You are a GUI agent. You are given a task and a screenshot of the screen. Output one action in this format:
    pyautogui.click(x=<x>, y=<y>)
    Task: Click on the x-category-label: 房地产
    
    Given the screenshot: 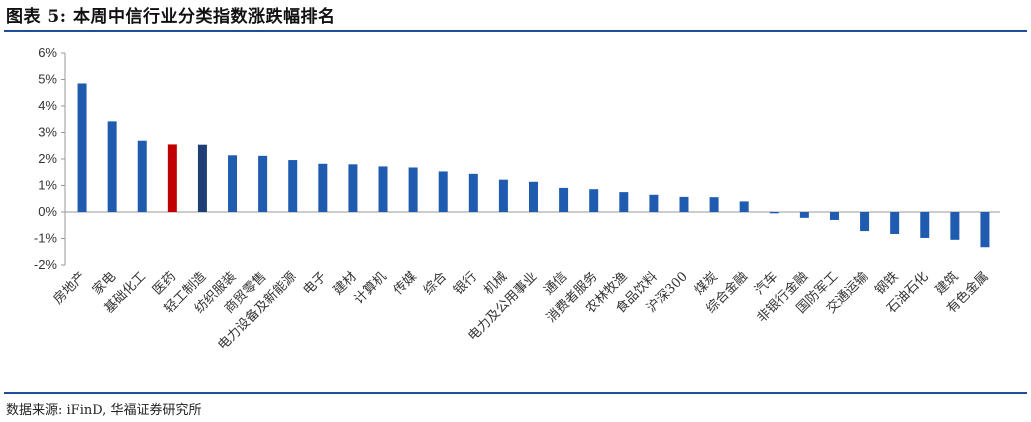 What is the action you would take?
    pyautogui.click(x=69, y=288)
    